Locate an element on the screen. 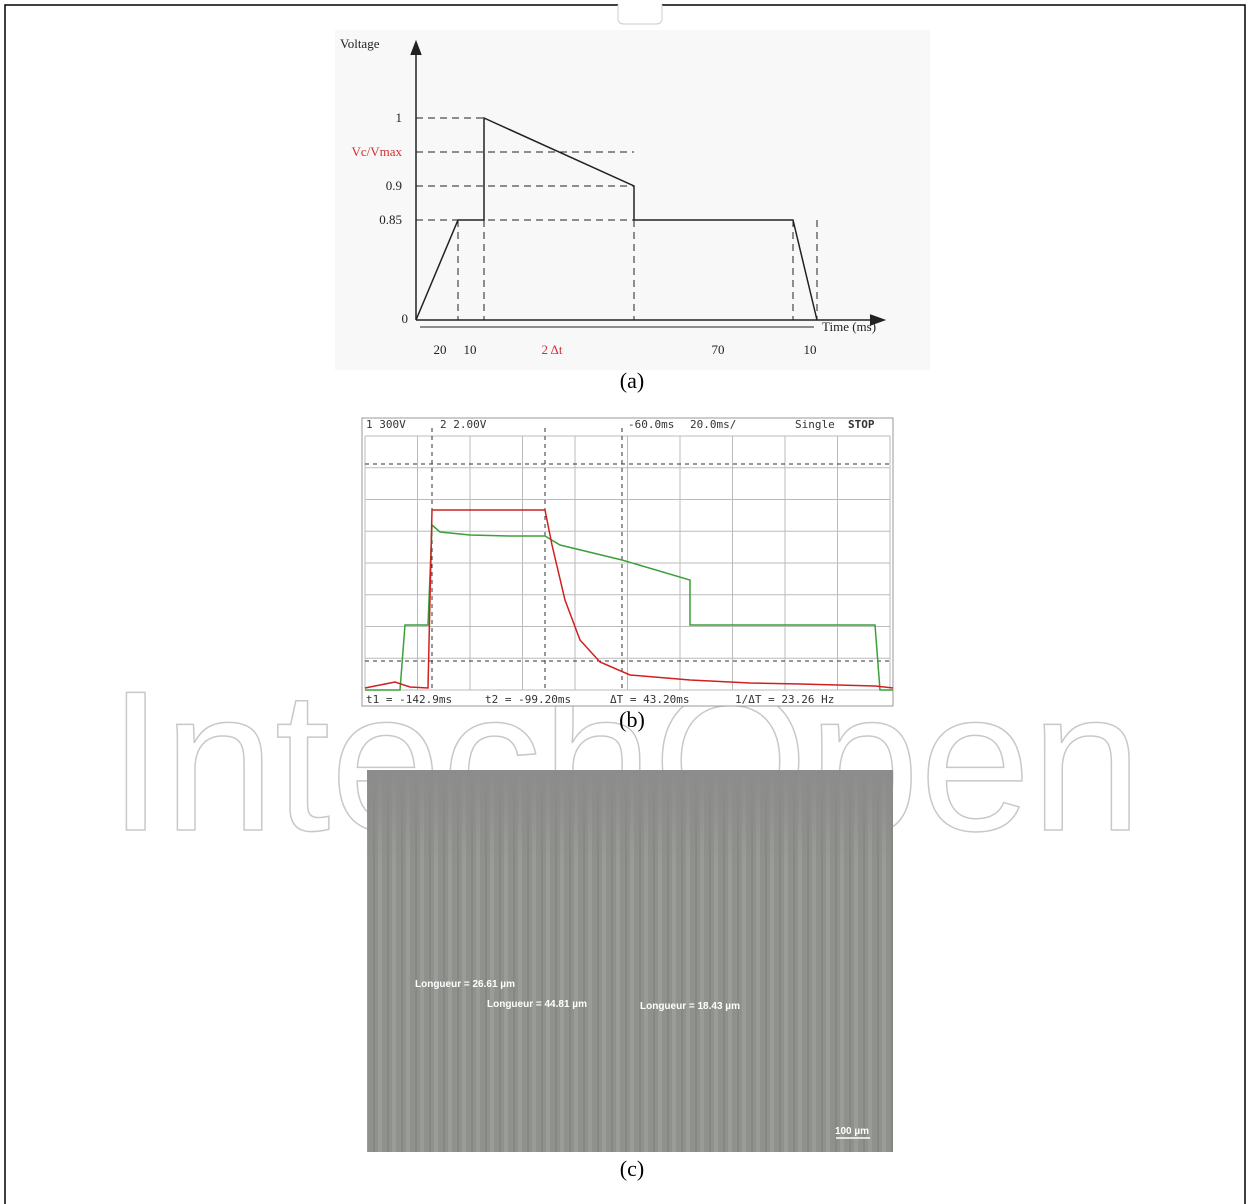  measurement: Longueur = 44.81 µm is located at coordinates (537, 1004).